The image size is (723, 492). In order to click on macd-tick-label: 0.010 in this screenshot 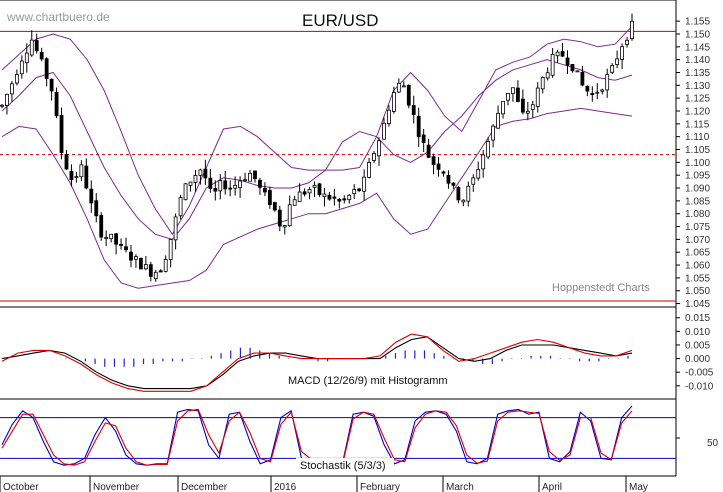, I will do `click(697, 332)`.